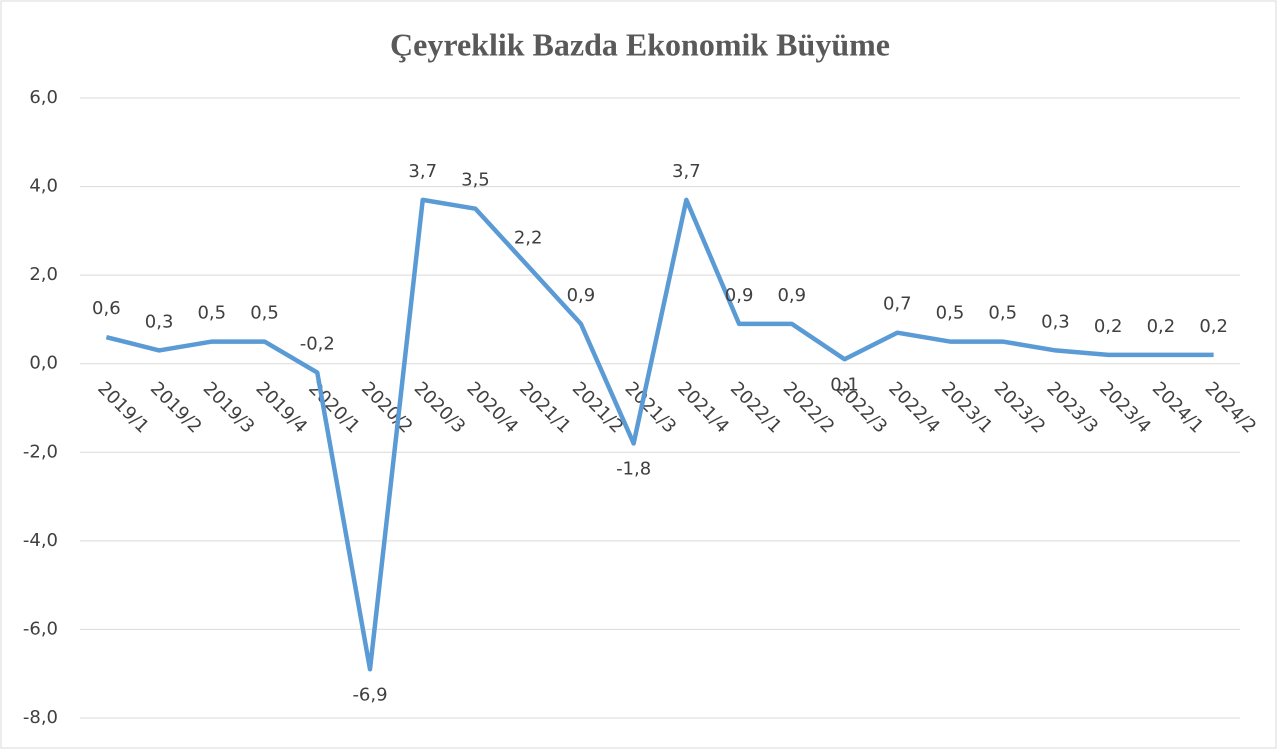 Image resolution: width=1277 pixels, height=749 pixels. What do you see at coordinates (844, 384) in the screenshot?
I see `data-label: 0,1` at bounding box center [844, 384].